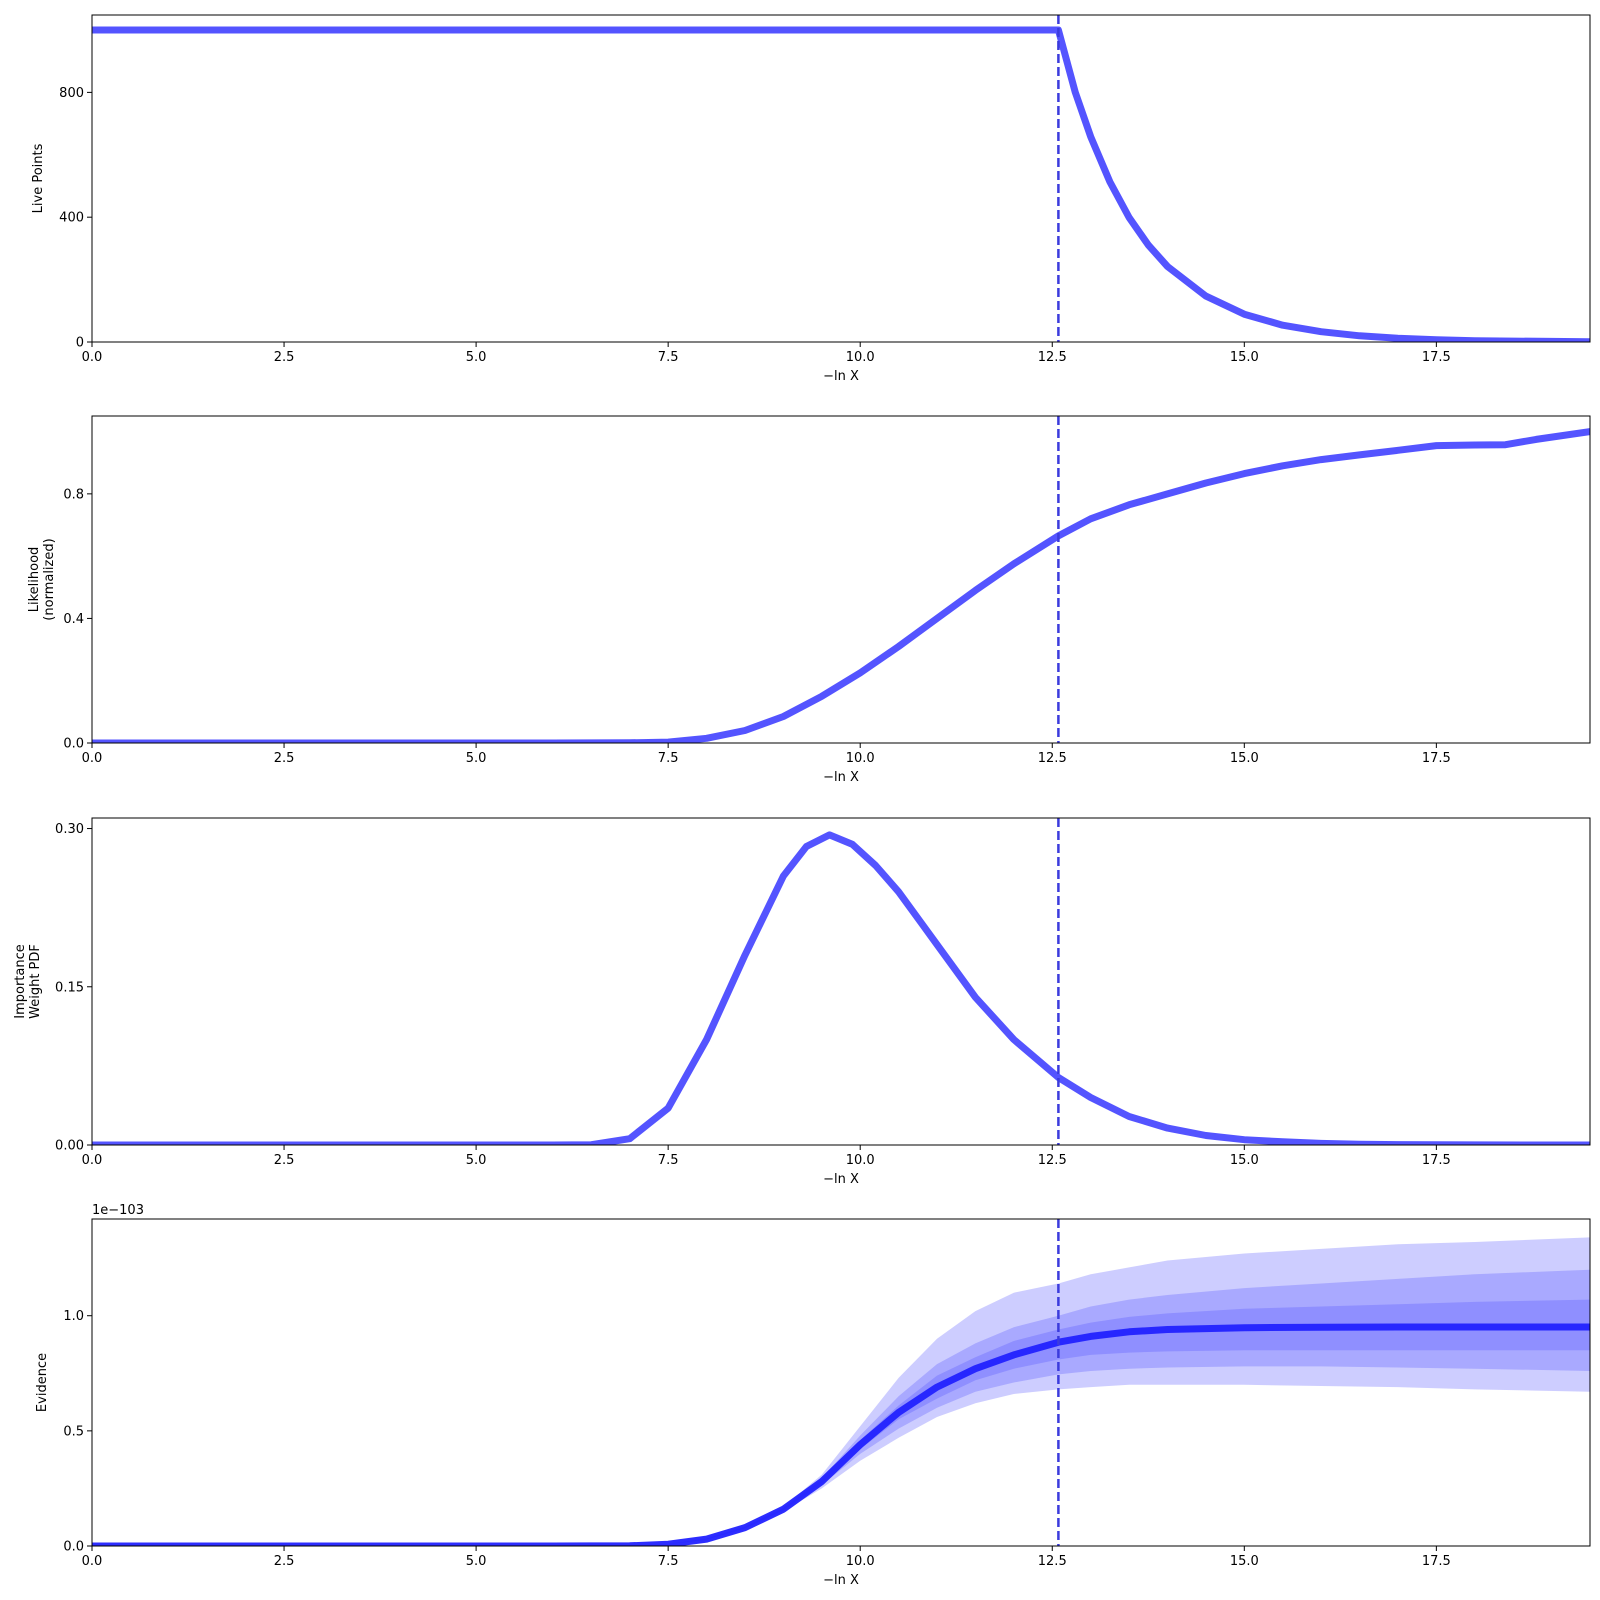  What do you see at coordinates (71, 93) in the screenshot?
I see `y-tick-label: 800` at bounding box center [71, 93].